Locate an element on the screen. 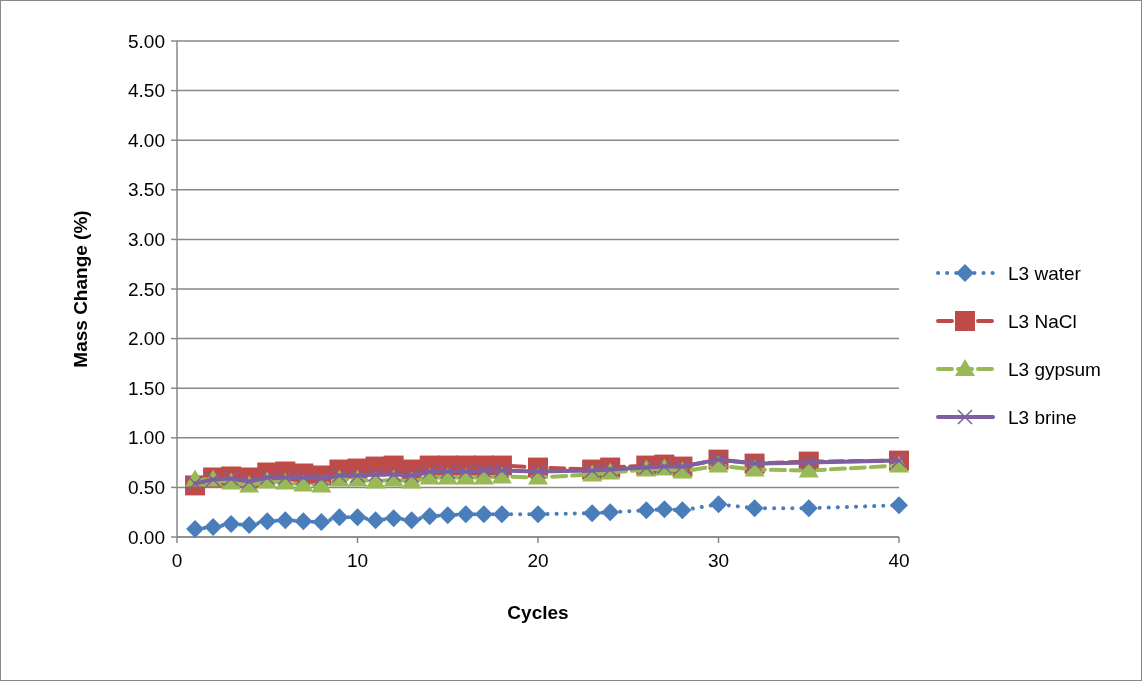 This screenshot has height=681, width=1142. x-tick-label: 0 is located at coordinates (177, 560).